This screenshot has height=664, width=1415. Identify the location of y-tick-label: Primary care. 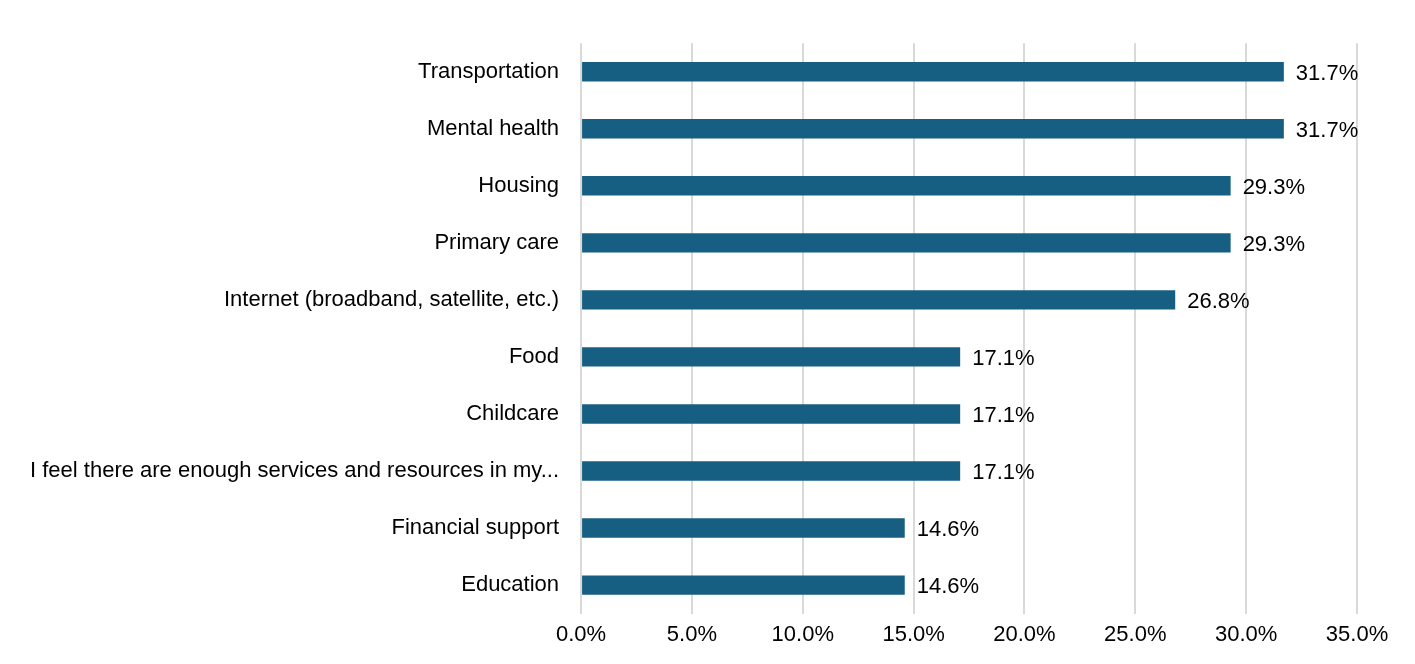
(497, 241).